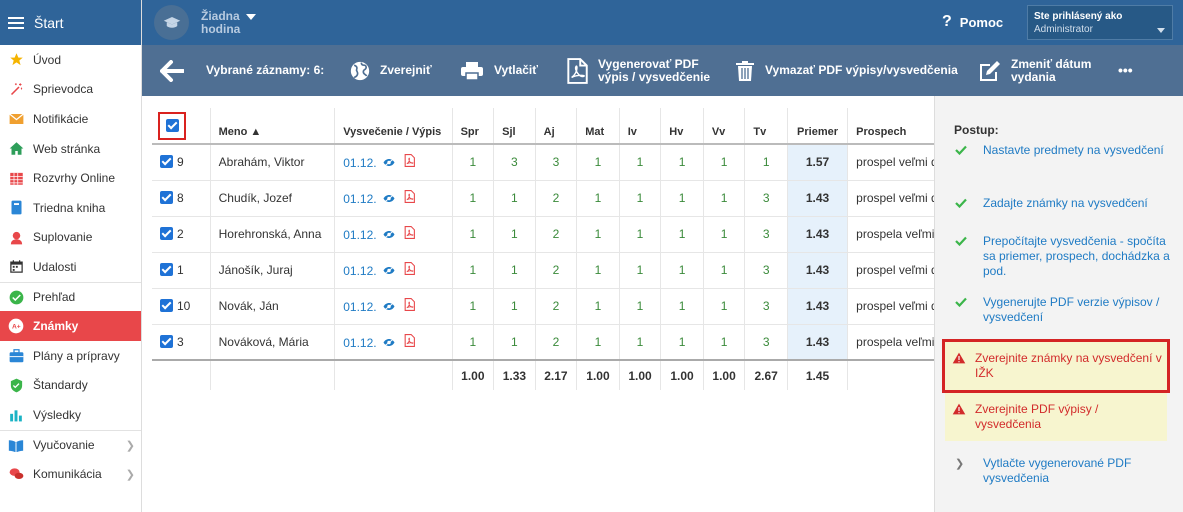 The image size is (1183, 512). What do you see at coordinates (817, 126) in the screenshot?
I see `col-priemer: Priemer` at bounding box center [817, 126].